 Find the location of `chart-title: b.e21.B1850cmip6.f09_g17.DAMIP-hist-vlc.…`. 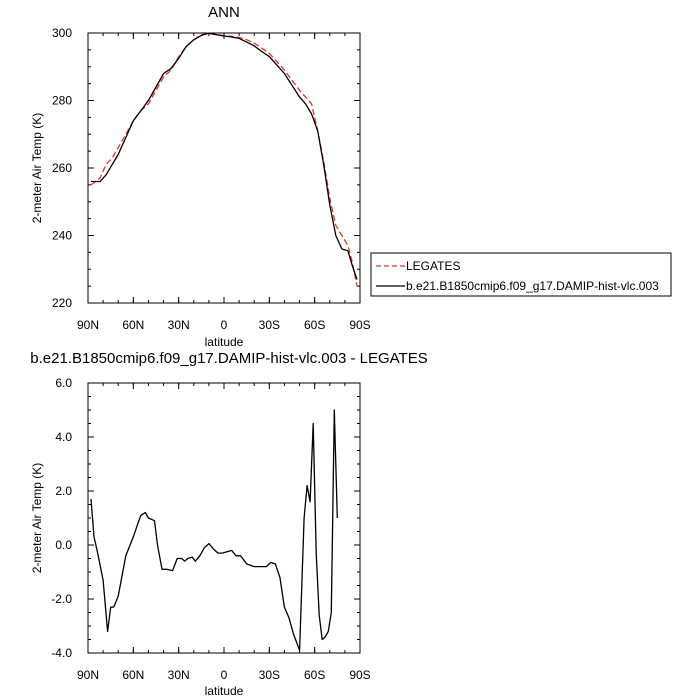

chart-title: b.e21.B1850cmip6.f09_g17.DAMIP-hist-vlc.… is located at coordinates (228, 358).